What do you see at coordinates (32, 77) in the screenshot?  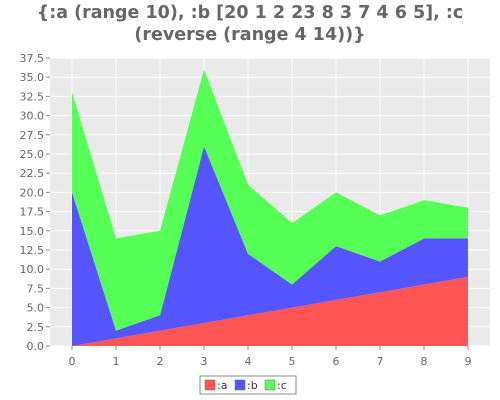 I see `y-tick-label: 35.0` at bounding box center [32, 77].